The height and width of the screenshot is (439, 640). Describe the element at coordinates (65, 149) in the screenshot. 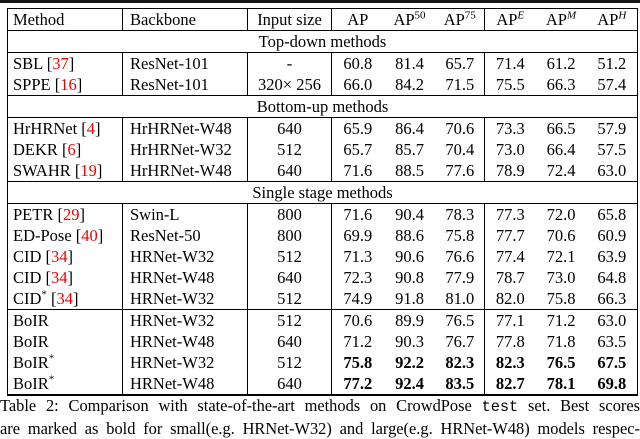

I see `method-cell: DEKR [6]` at that location.